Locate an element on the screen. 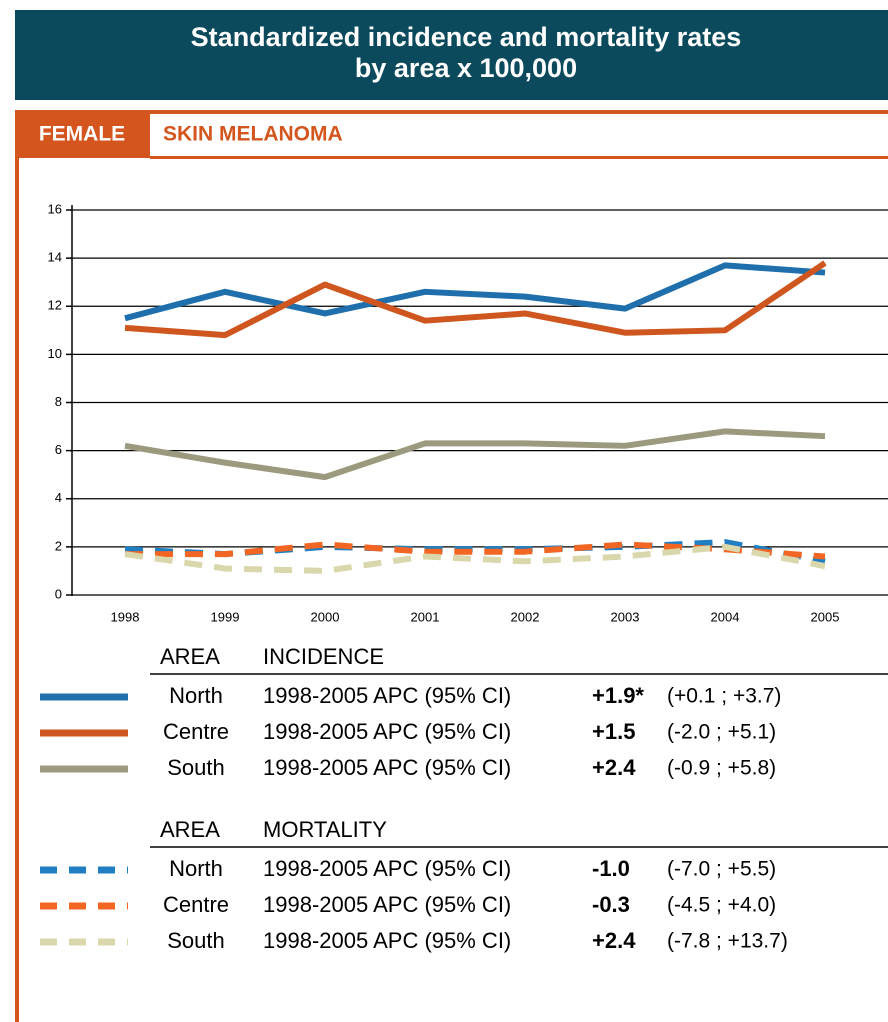 The image size is (888, 1022). apc-value: +1.5 is located at coordinates (613, 731).